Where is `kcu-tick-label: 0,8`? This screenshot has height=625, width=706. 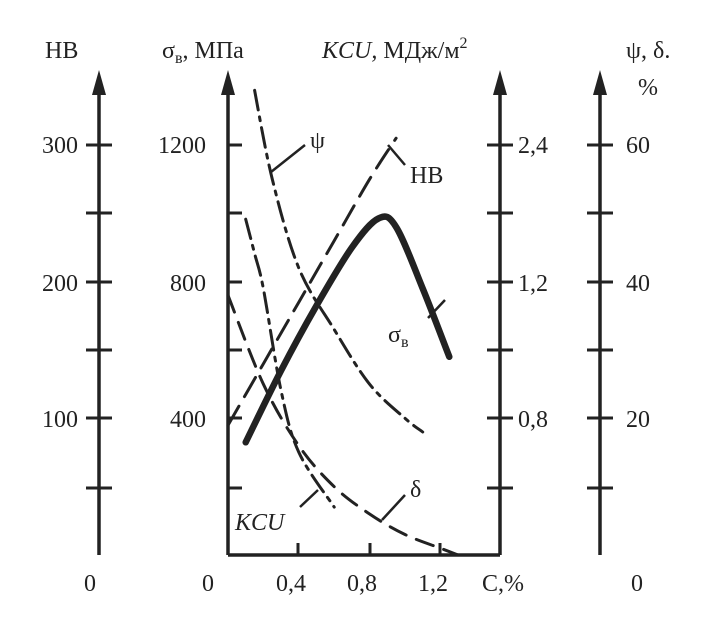
kcu-tick-label: 0,8 is located at coordinates (533, 420).